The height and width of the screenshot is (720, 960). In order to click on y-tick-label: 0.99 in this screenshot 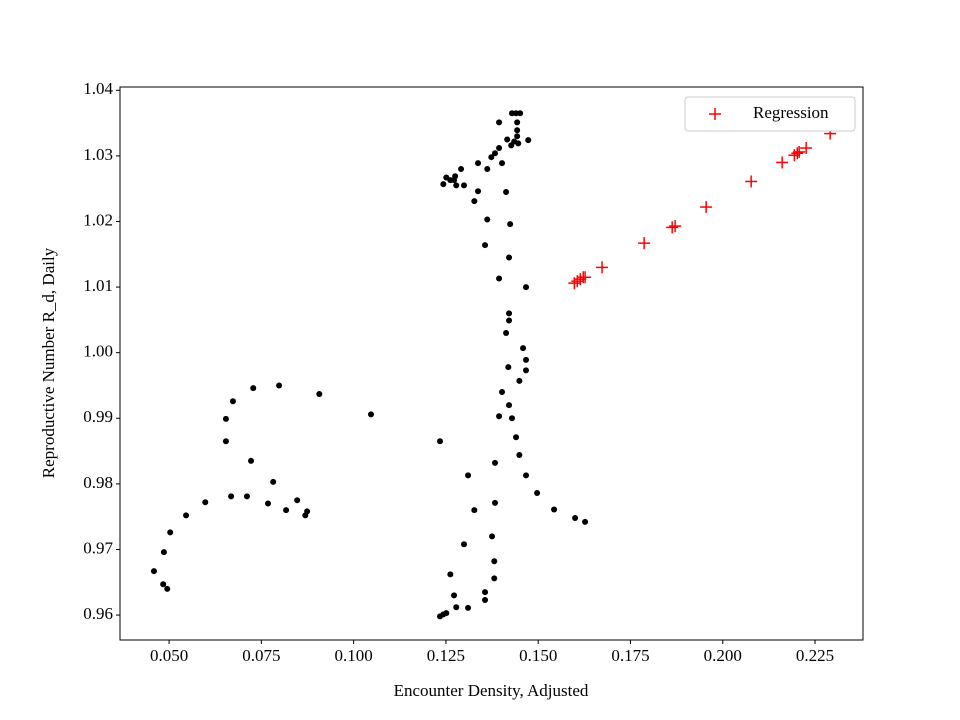, I will do `click(98, 416)`.